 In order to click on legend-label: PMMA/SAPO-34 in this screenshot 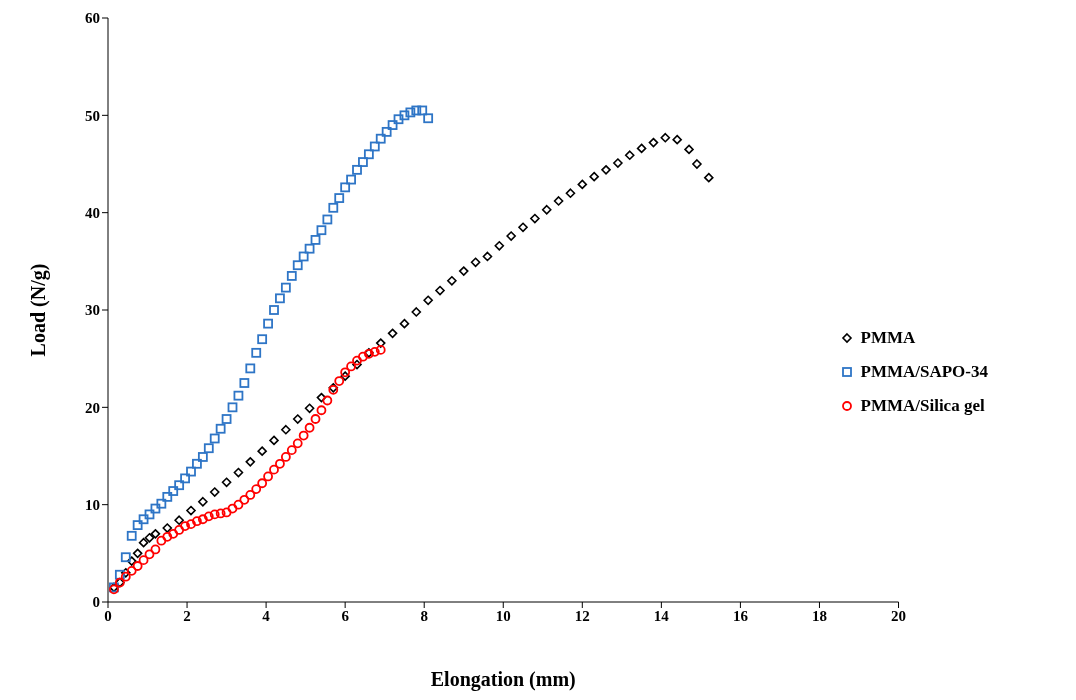, I will do `click(924, 372)`.